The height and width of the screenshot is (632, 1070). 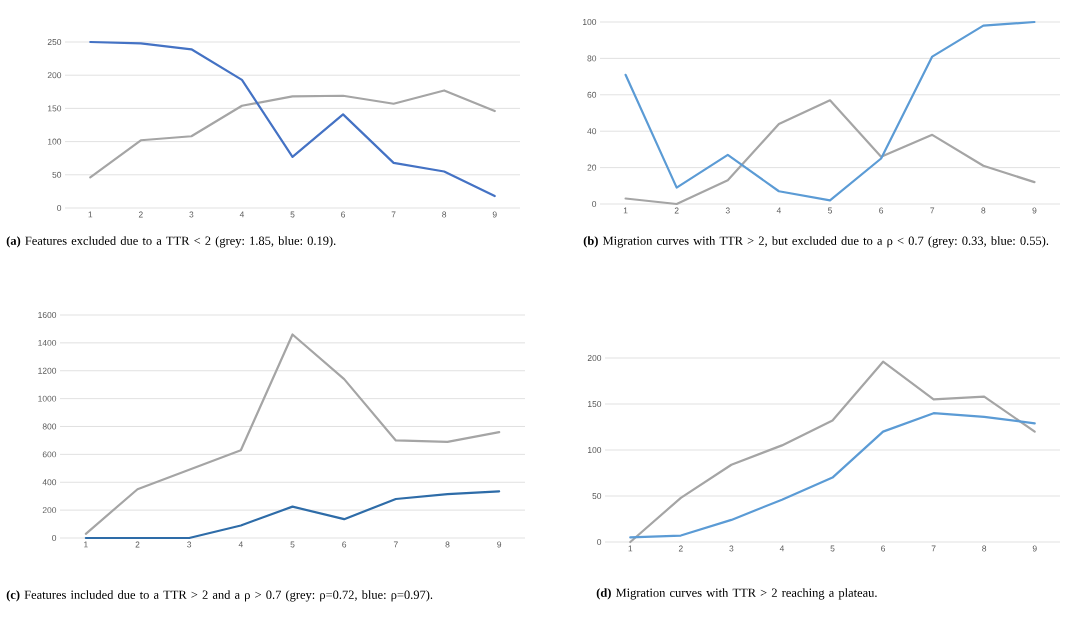 What do you see at coordinates (592, 167) in the screenshot?
I see `y-tick-label: 20` at bounding box center [592, 167].